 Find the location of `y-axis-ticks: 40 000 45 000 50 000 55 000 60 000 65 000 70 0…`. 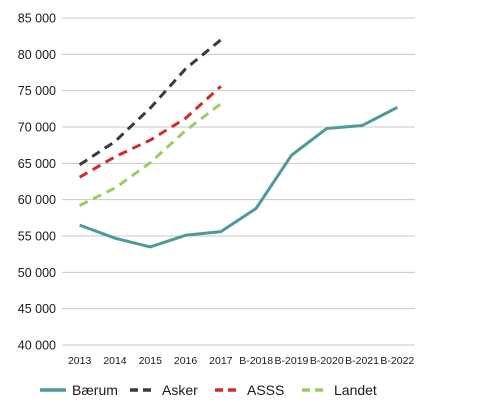

y-axis-ticks: 40 000 45 000 50 000 55 000 60 000 65 000 70 0… is located at coordinates (37, 182).